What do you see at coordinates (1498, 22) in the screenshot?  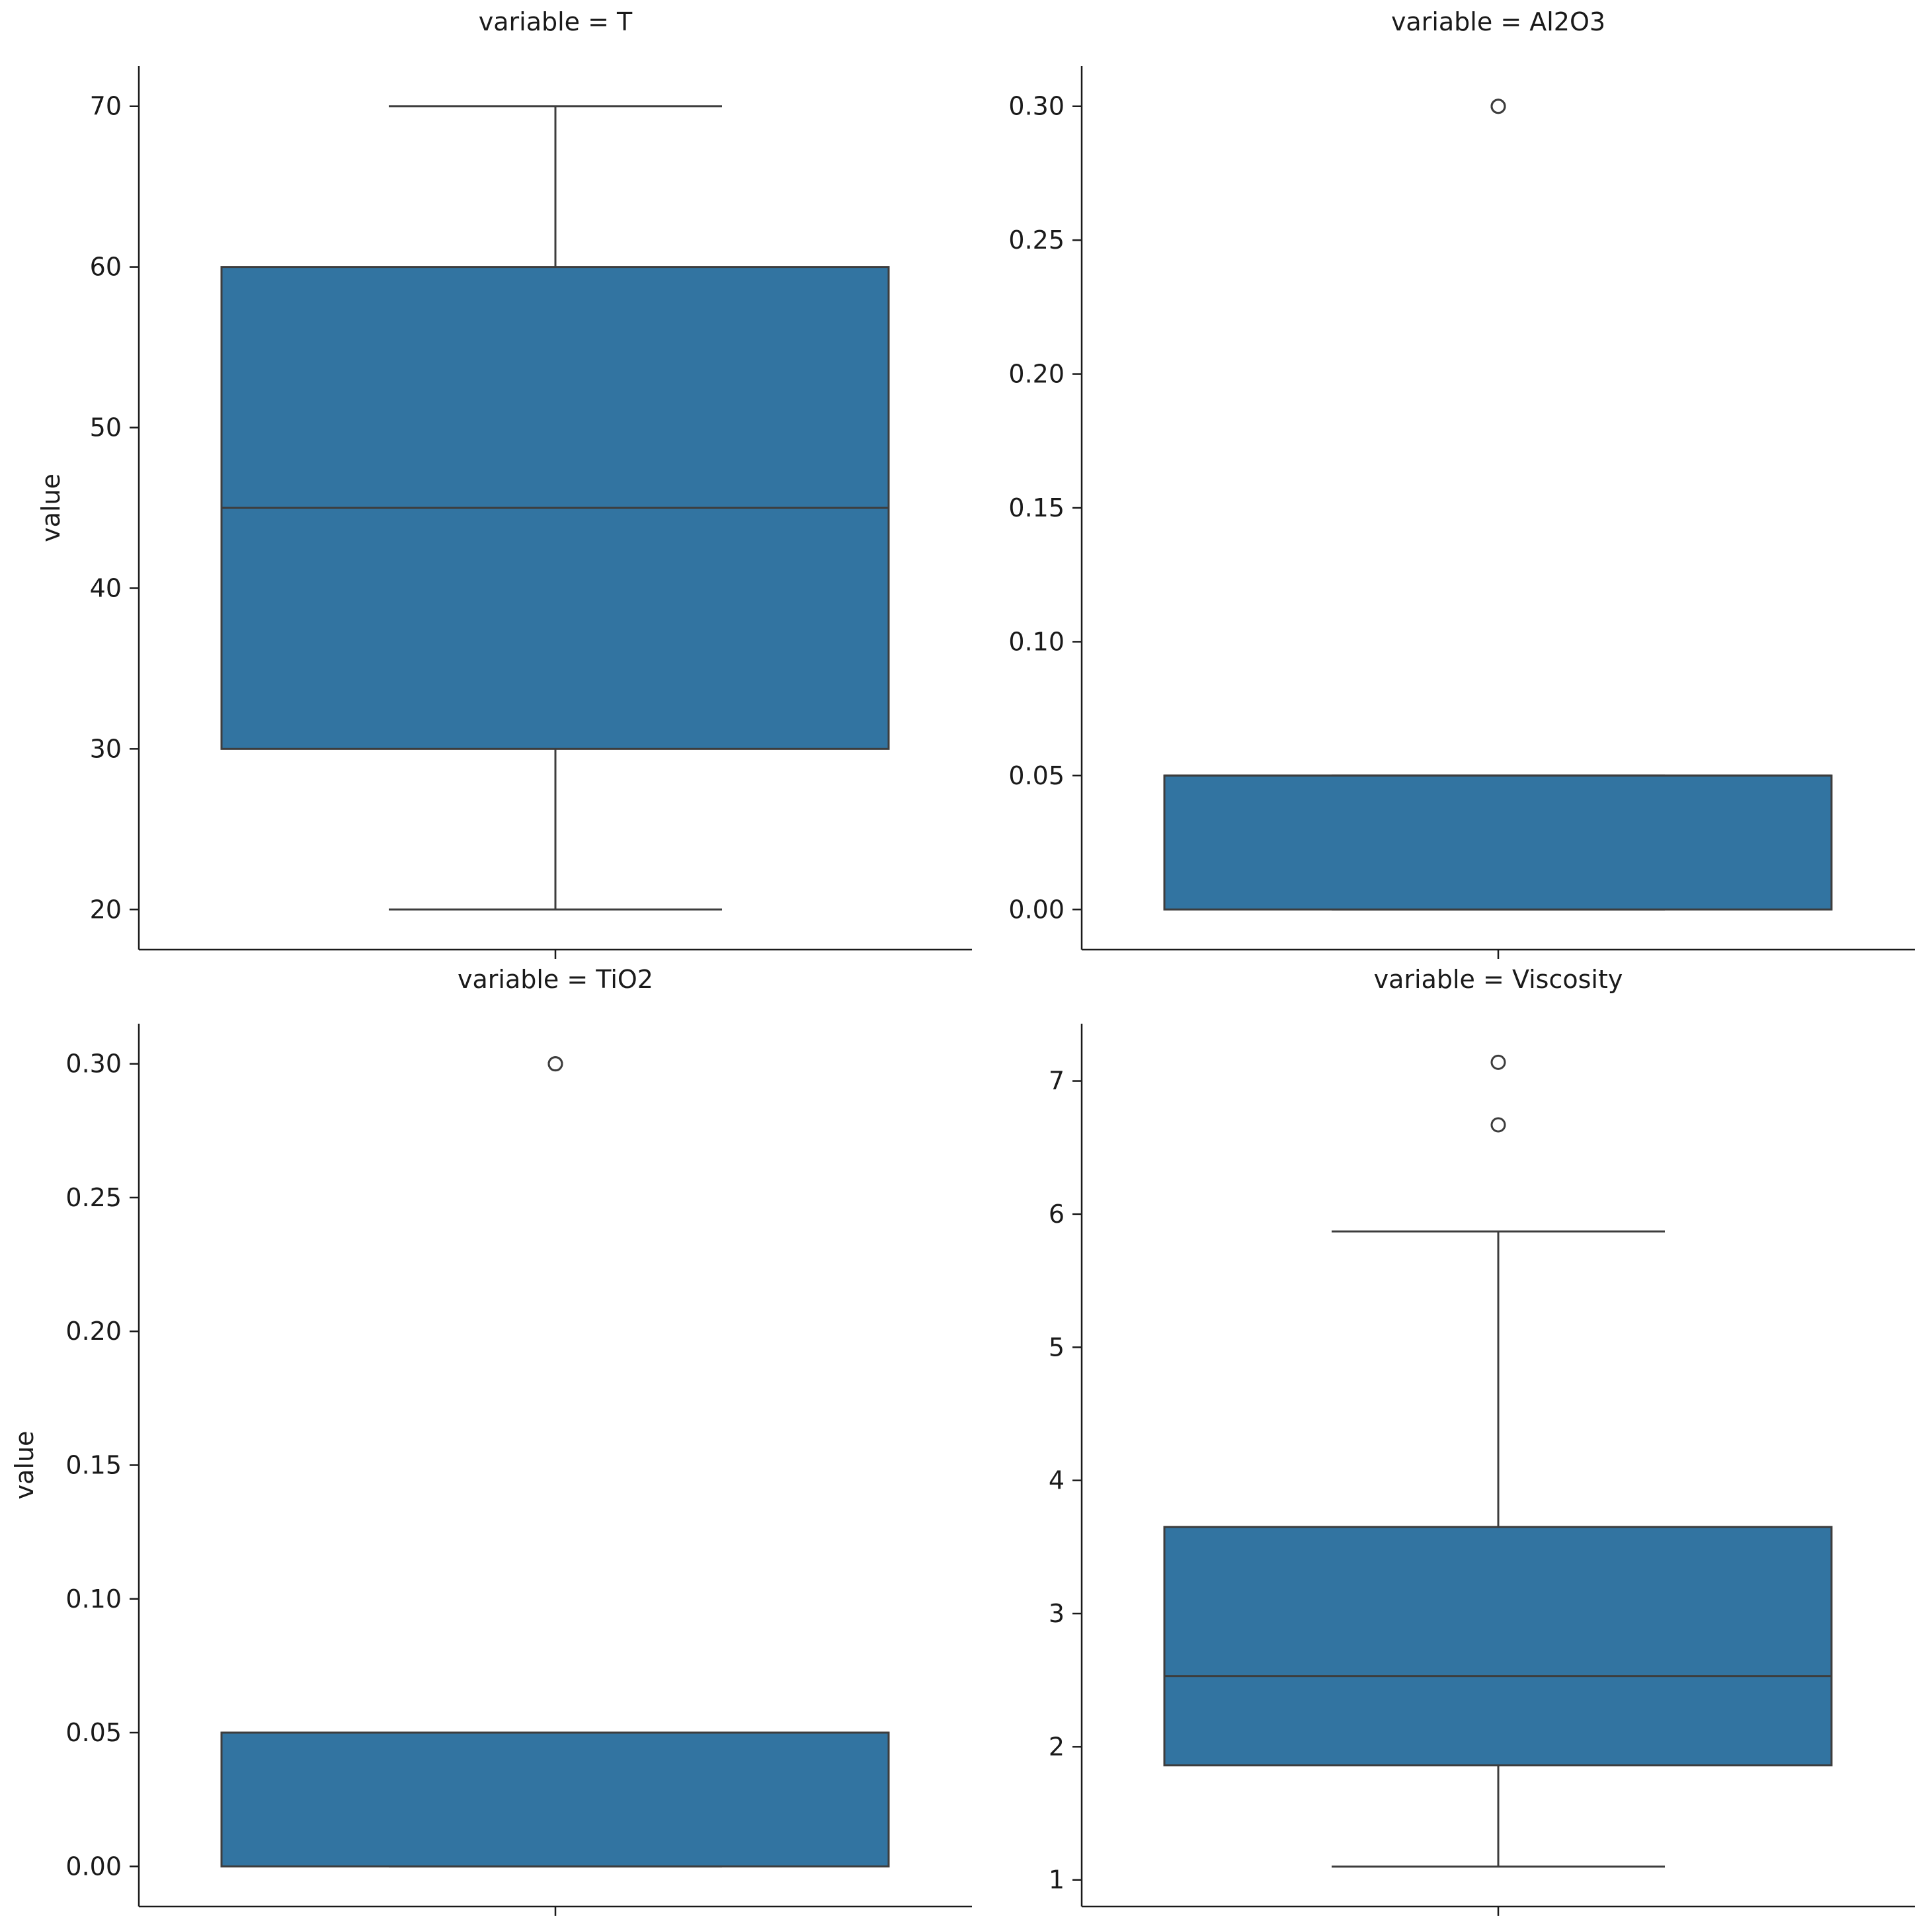 I see `facet-title: variable = Al2O3` at bounding box center [1498, 22].